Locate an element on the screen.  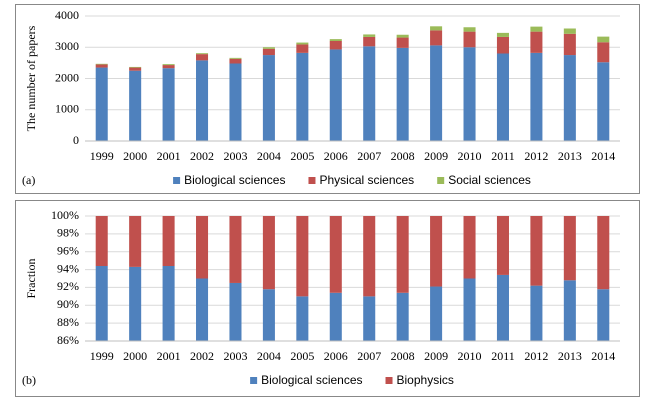
x-tick-label: 2014 is located at coordinates (603, 356).